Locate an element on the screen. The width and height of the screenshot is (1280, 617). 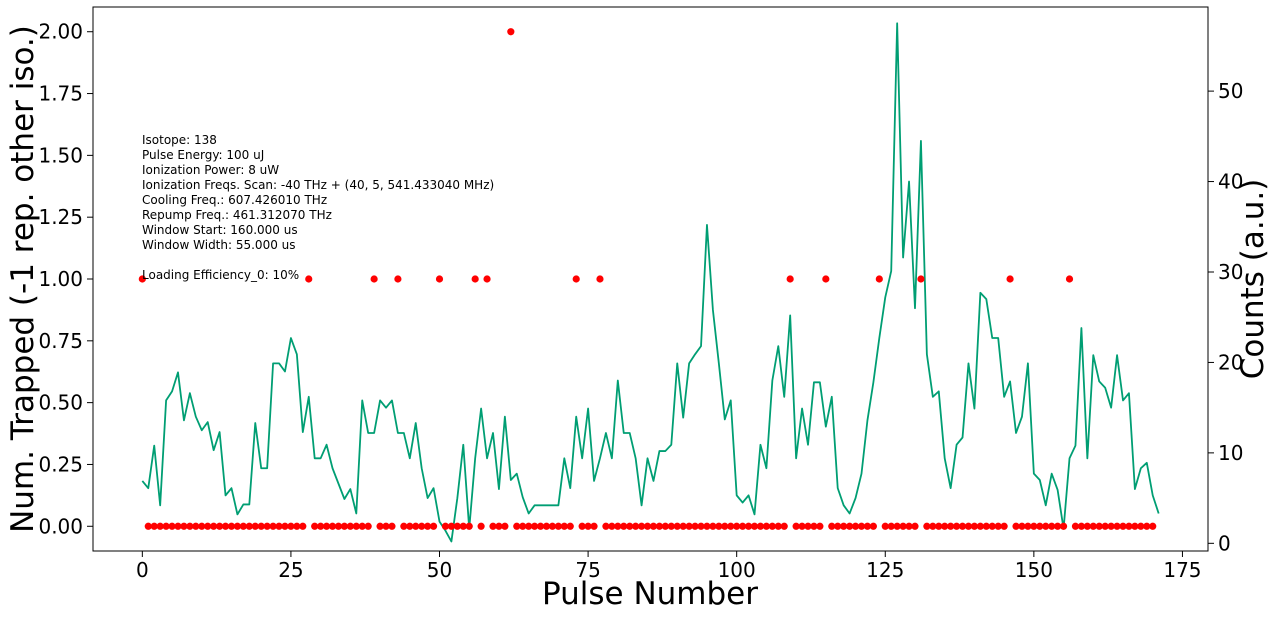
x-tick-label: 100 is located at coordinates (737, 570).